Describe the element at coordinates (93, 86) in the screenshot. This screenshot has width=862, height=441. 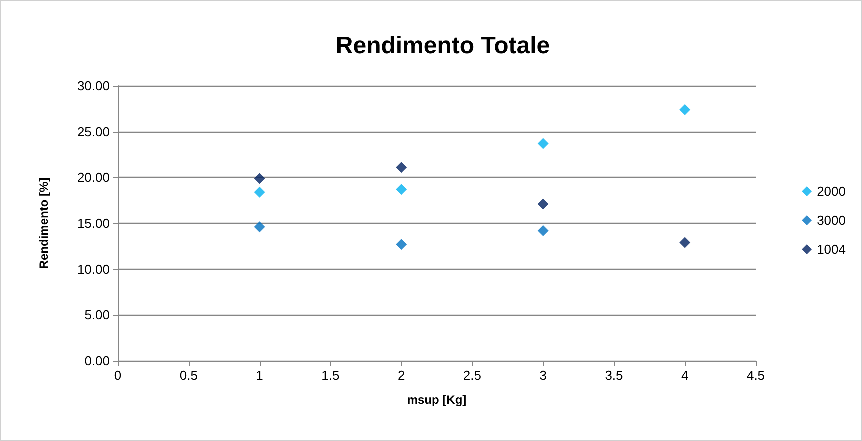
I see `y-tick-label: 30.00` at that location.